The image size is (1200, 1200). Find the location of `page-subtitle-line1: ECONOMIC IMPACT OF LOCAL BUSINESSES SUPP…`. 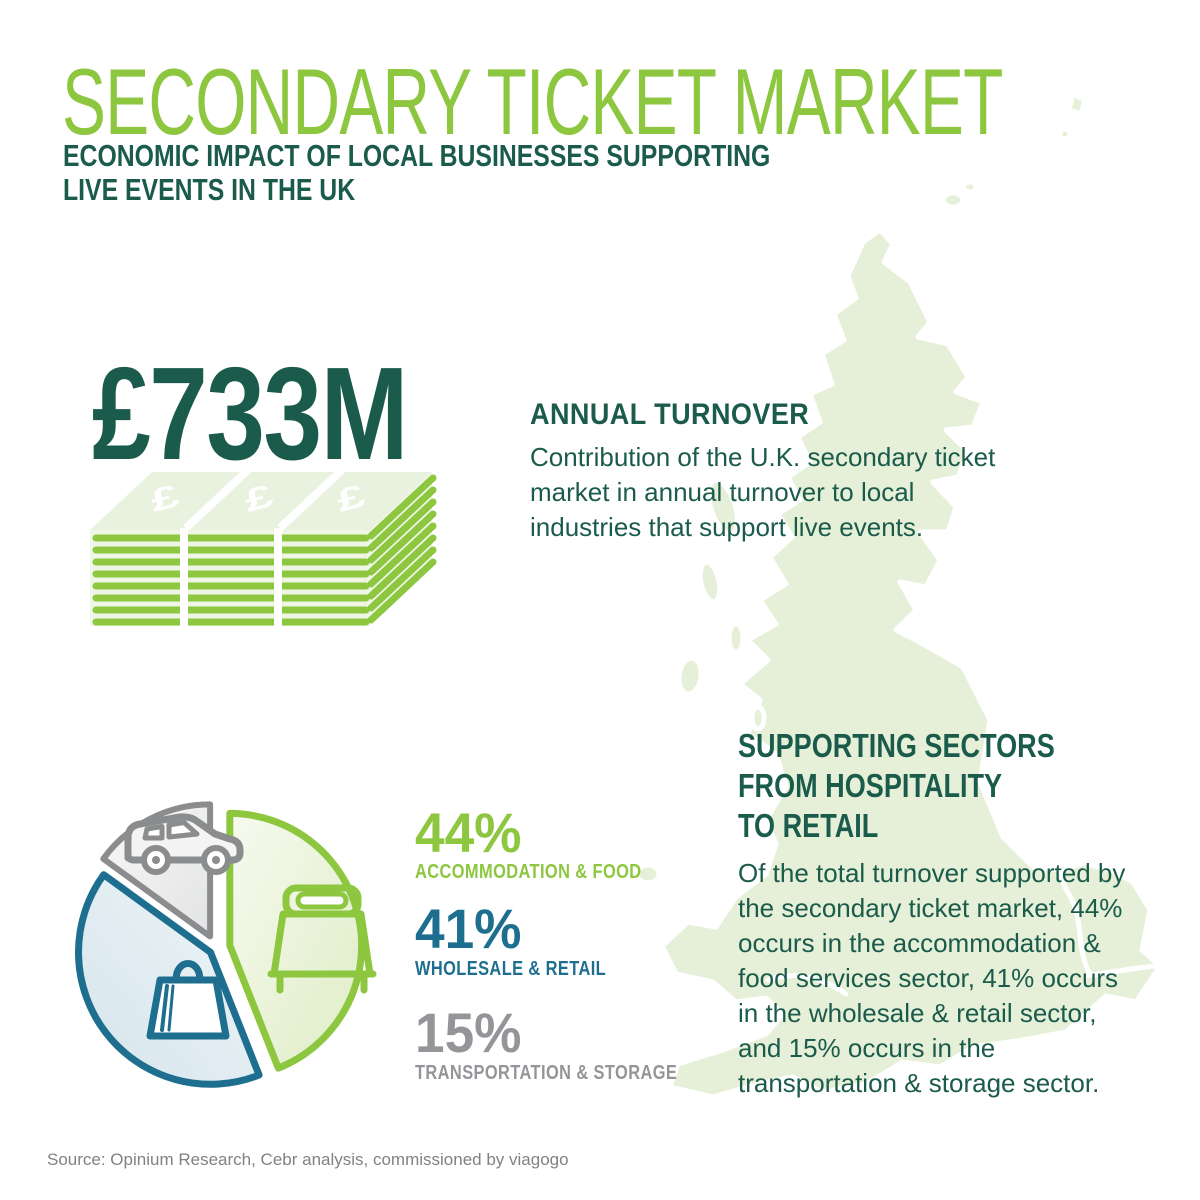

page-subtitle-line1: ECONOMIC IMPACT OF LOCAL BUSINESSES SUPP… is located at coordinates (417, 155).